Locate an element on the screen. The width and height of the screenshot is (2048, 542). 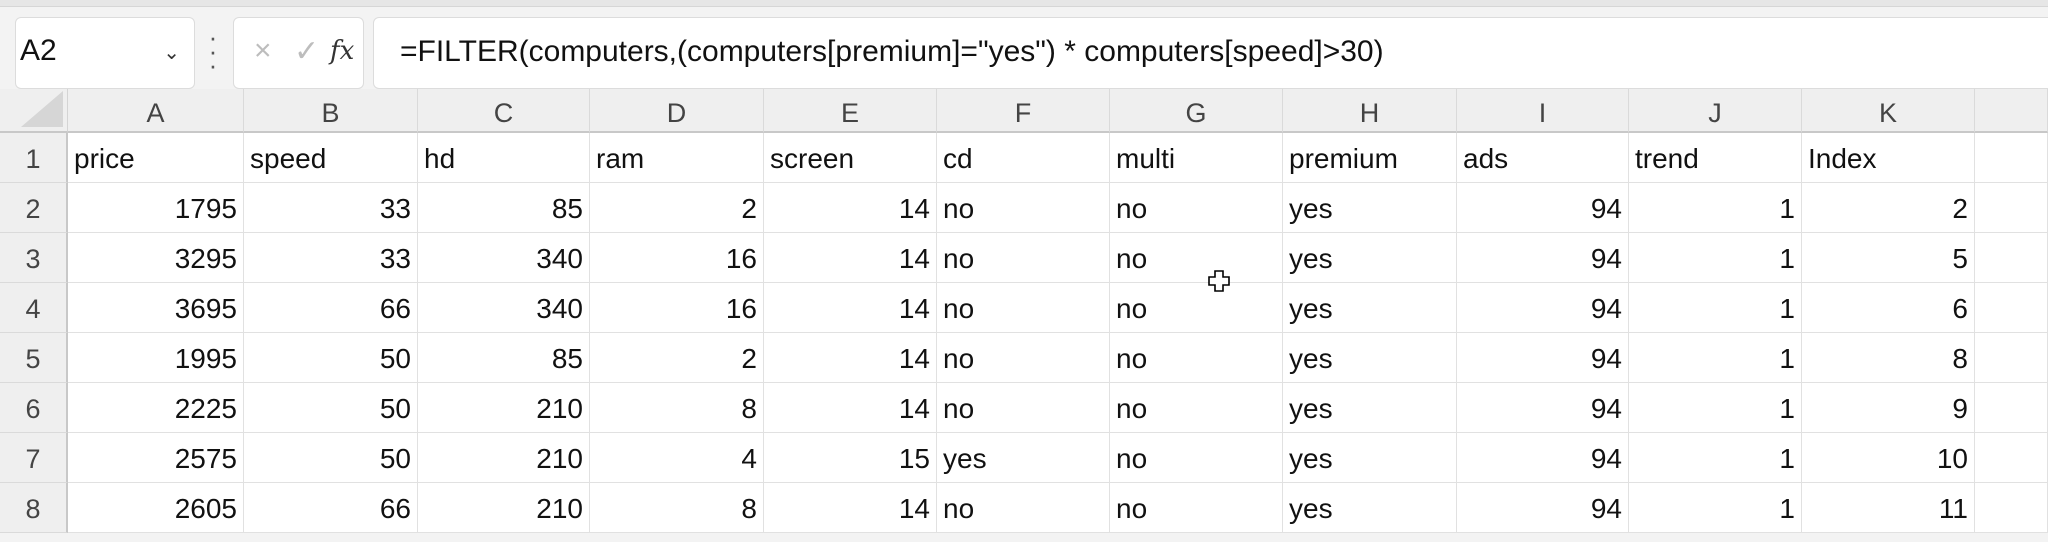
cell-B3: 33 is located at coordinates (331, 258).